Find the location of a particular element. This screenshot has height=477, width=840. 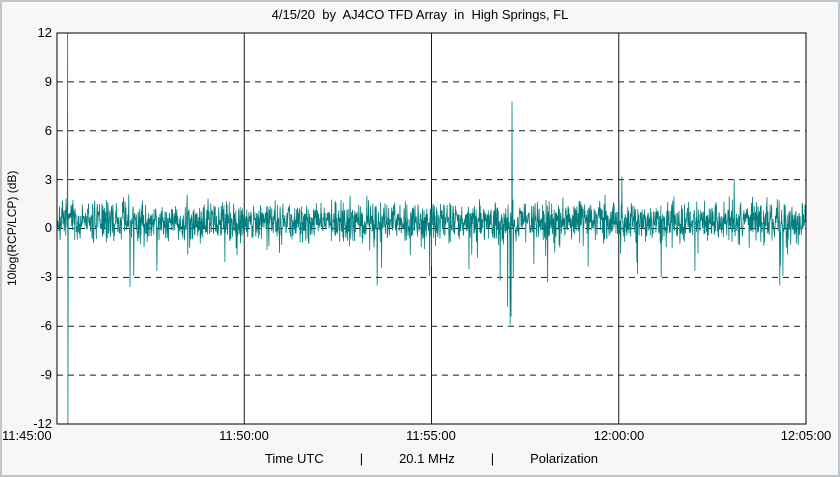

x-tick-label: 12:05:00 is located at coordinates (806, 435).